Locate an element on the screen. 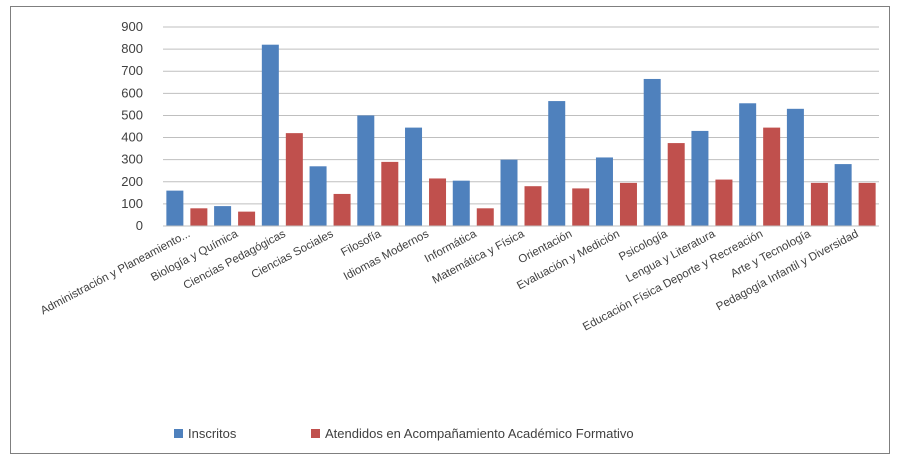 The width and height of the screenshot is (902, 461). legend-label-1: Inscritos is located at coordinates (212, 433).